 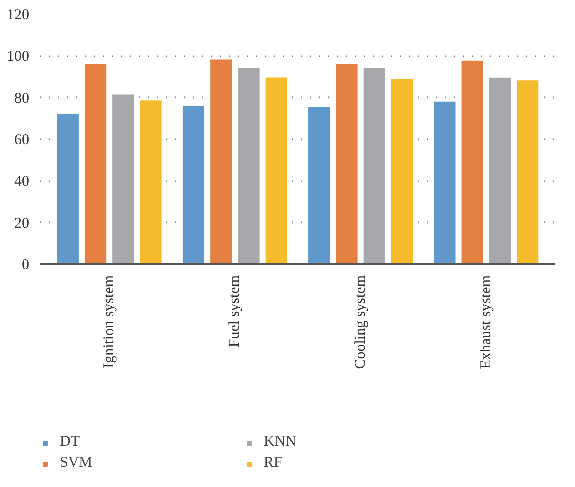 What do you see at coordinates (18, 16) in the screenshot?
I see `y-tick-label: 120` at bounding box center [18, 16].